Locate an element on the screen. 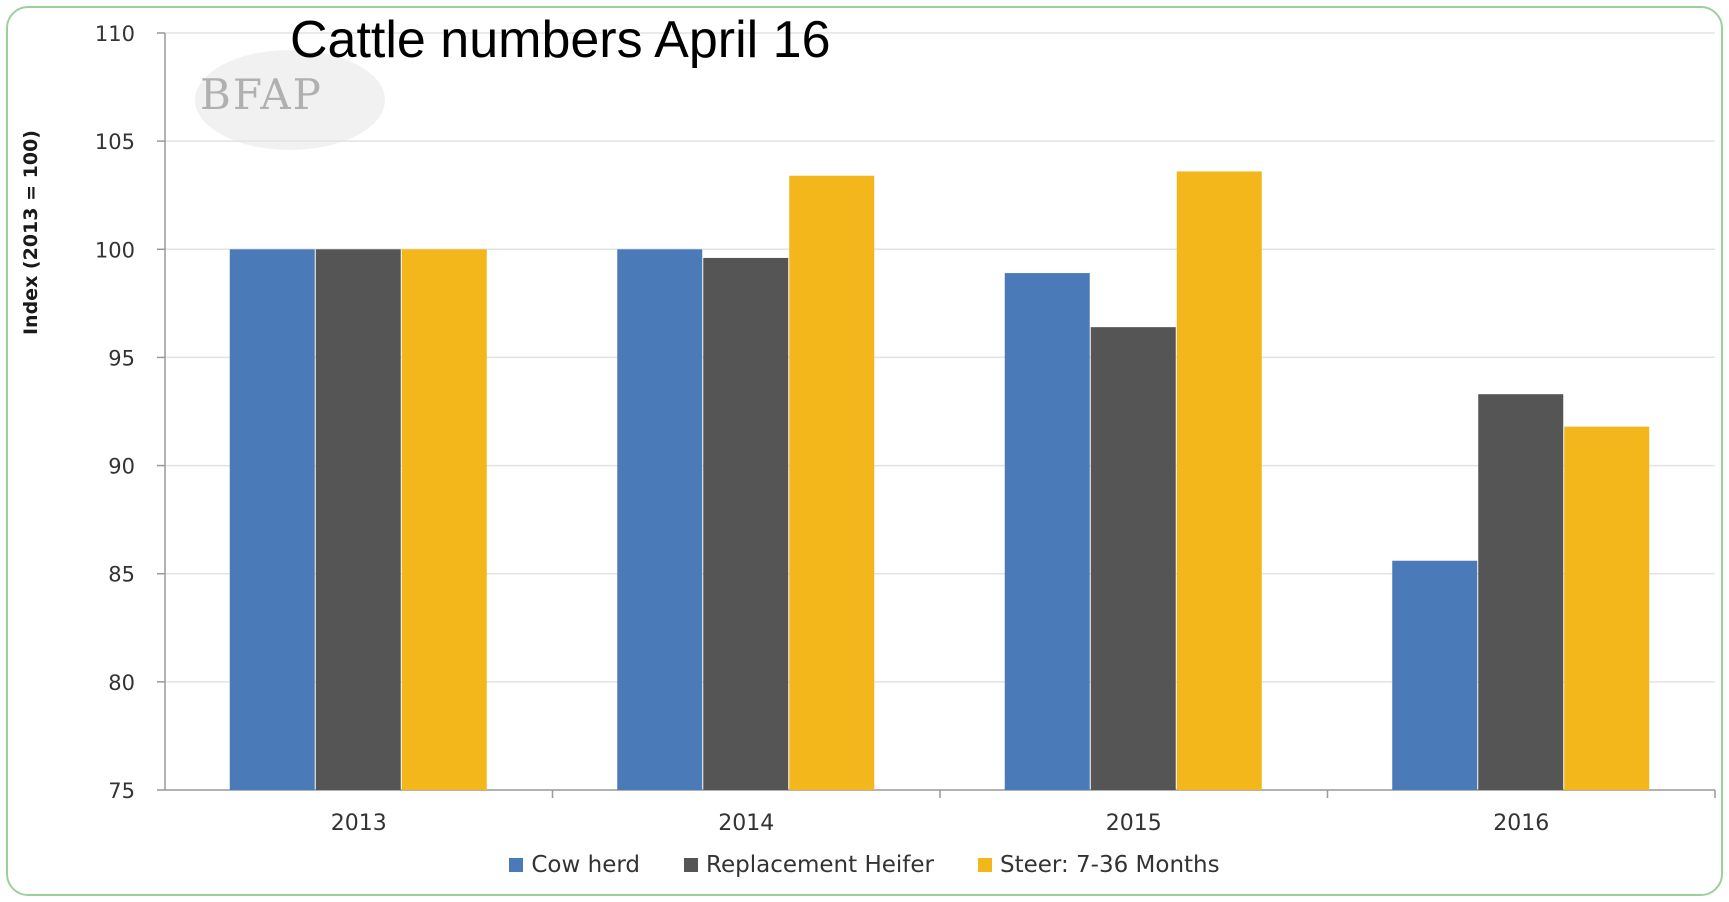 The height and width of the screenshot is (902, 1729). bar-replacement-heifer-2014 is located at coordinates (746, 523).